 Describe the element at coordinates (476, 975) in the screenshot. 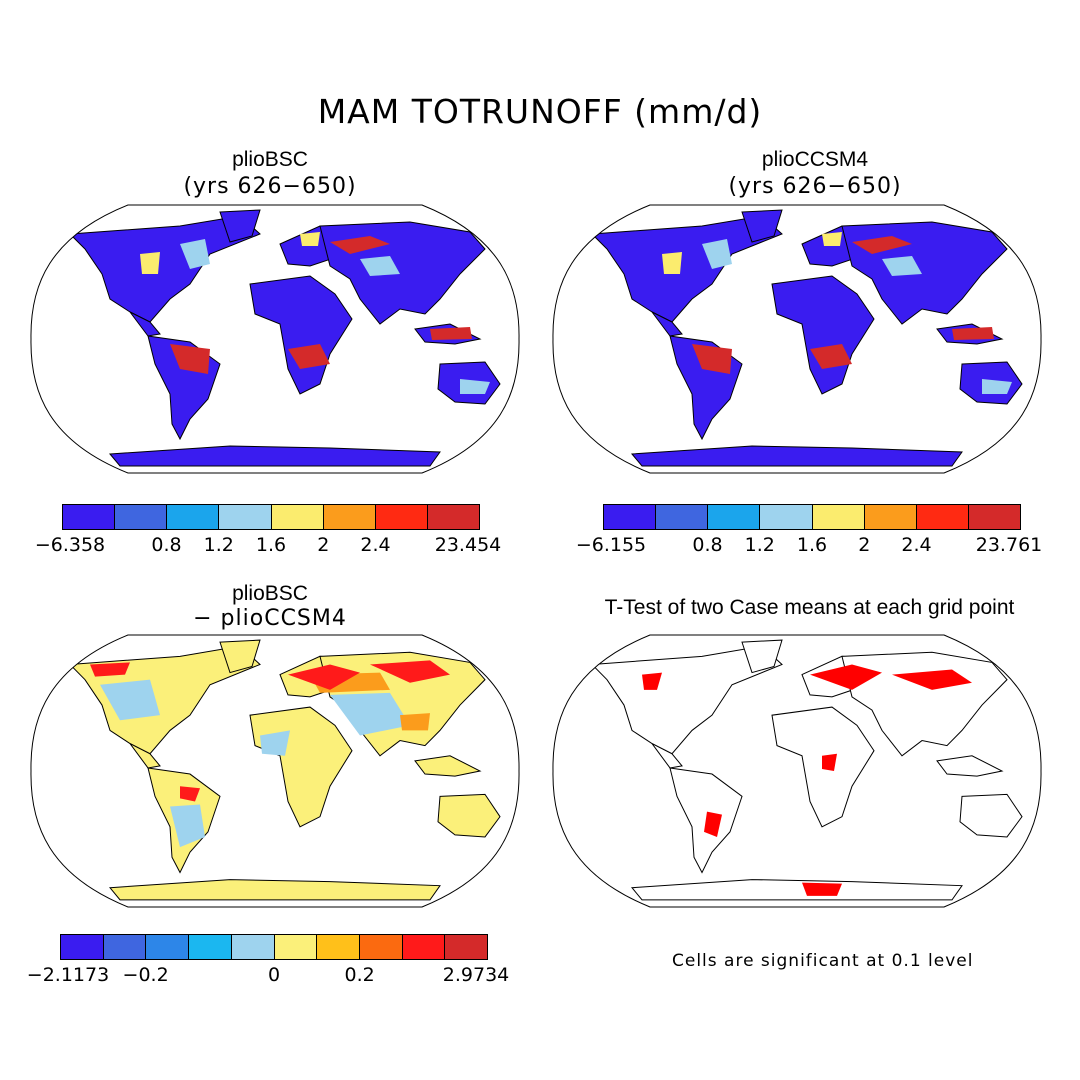

I see `colorbar-tick-label: 2.9734` at that location.